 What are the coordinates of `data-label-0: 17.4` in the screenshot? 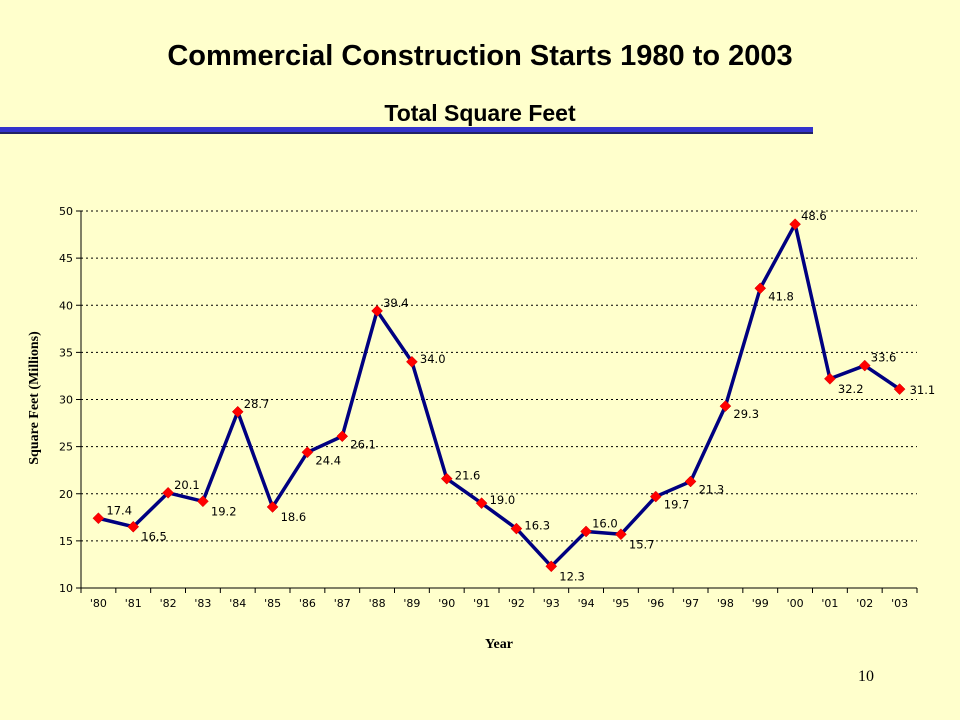 It's located at (119, 510).